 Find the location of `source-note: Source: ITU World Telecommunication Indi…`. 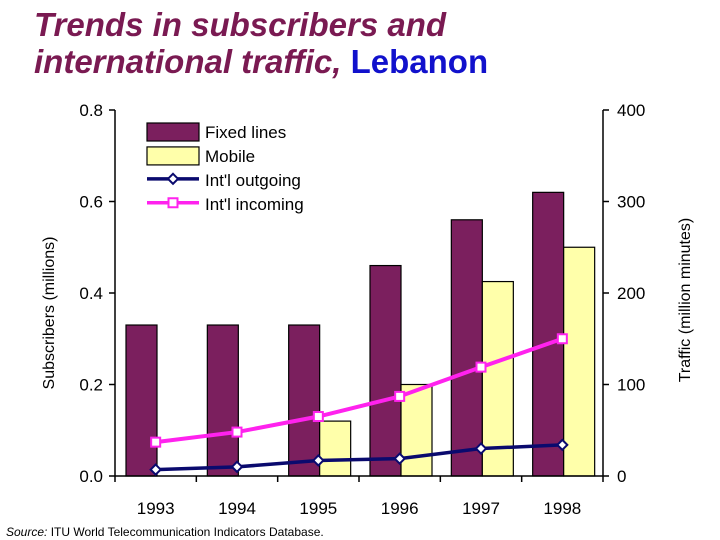

source-note: Source: ITU World Telecommunication Indi… is located at coordinates (165, 532).